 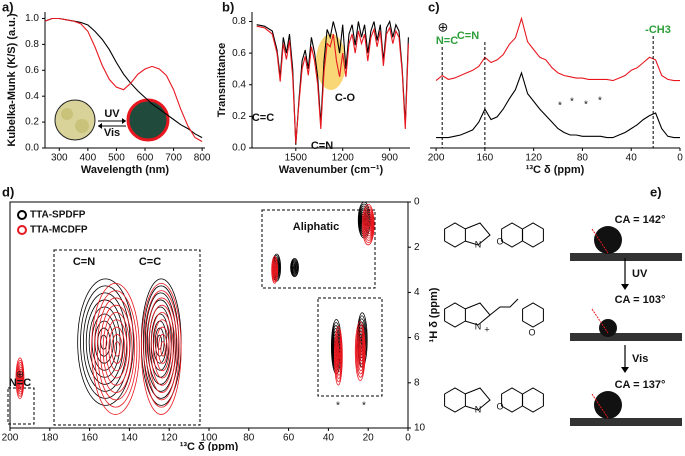 What do you see at coordinates (369, 438) in the screenshot?
I see `x-tick-label: 20` at bounding box center [369, 438].